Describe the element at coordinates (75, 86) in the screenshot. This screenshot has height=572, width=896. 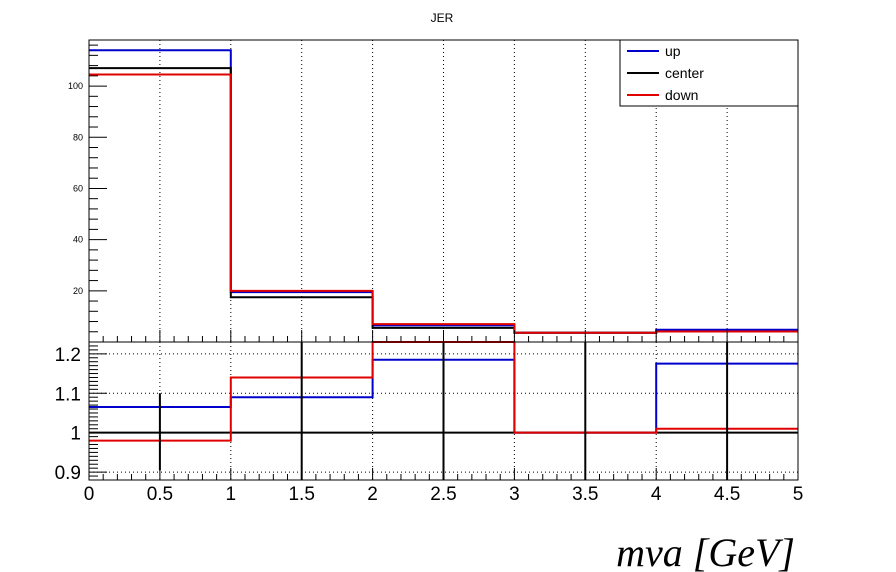
I see `top-ytick-label-4: 100` at that location.